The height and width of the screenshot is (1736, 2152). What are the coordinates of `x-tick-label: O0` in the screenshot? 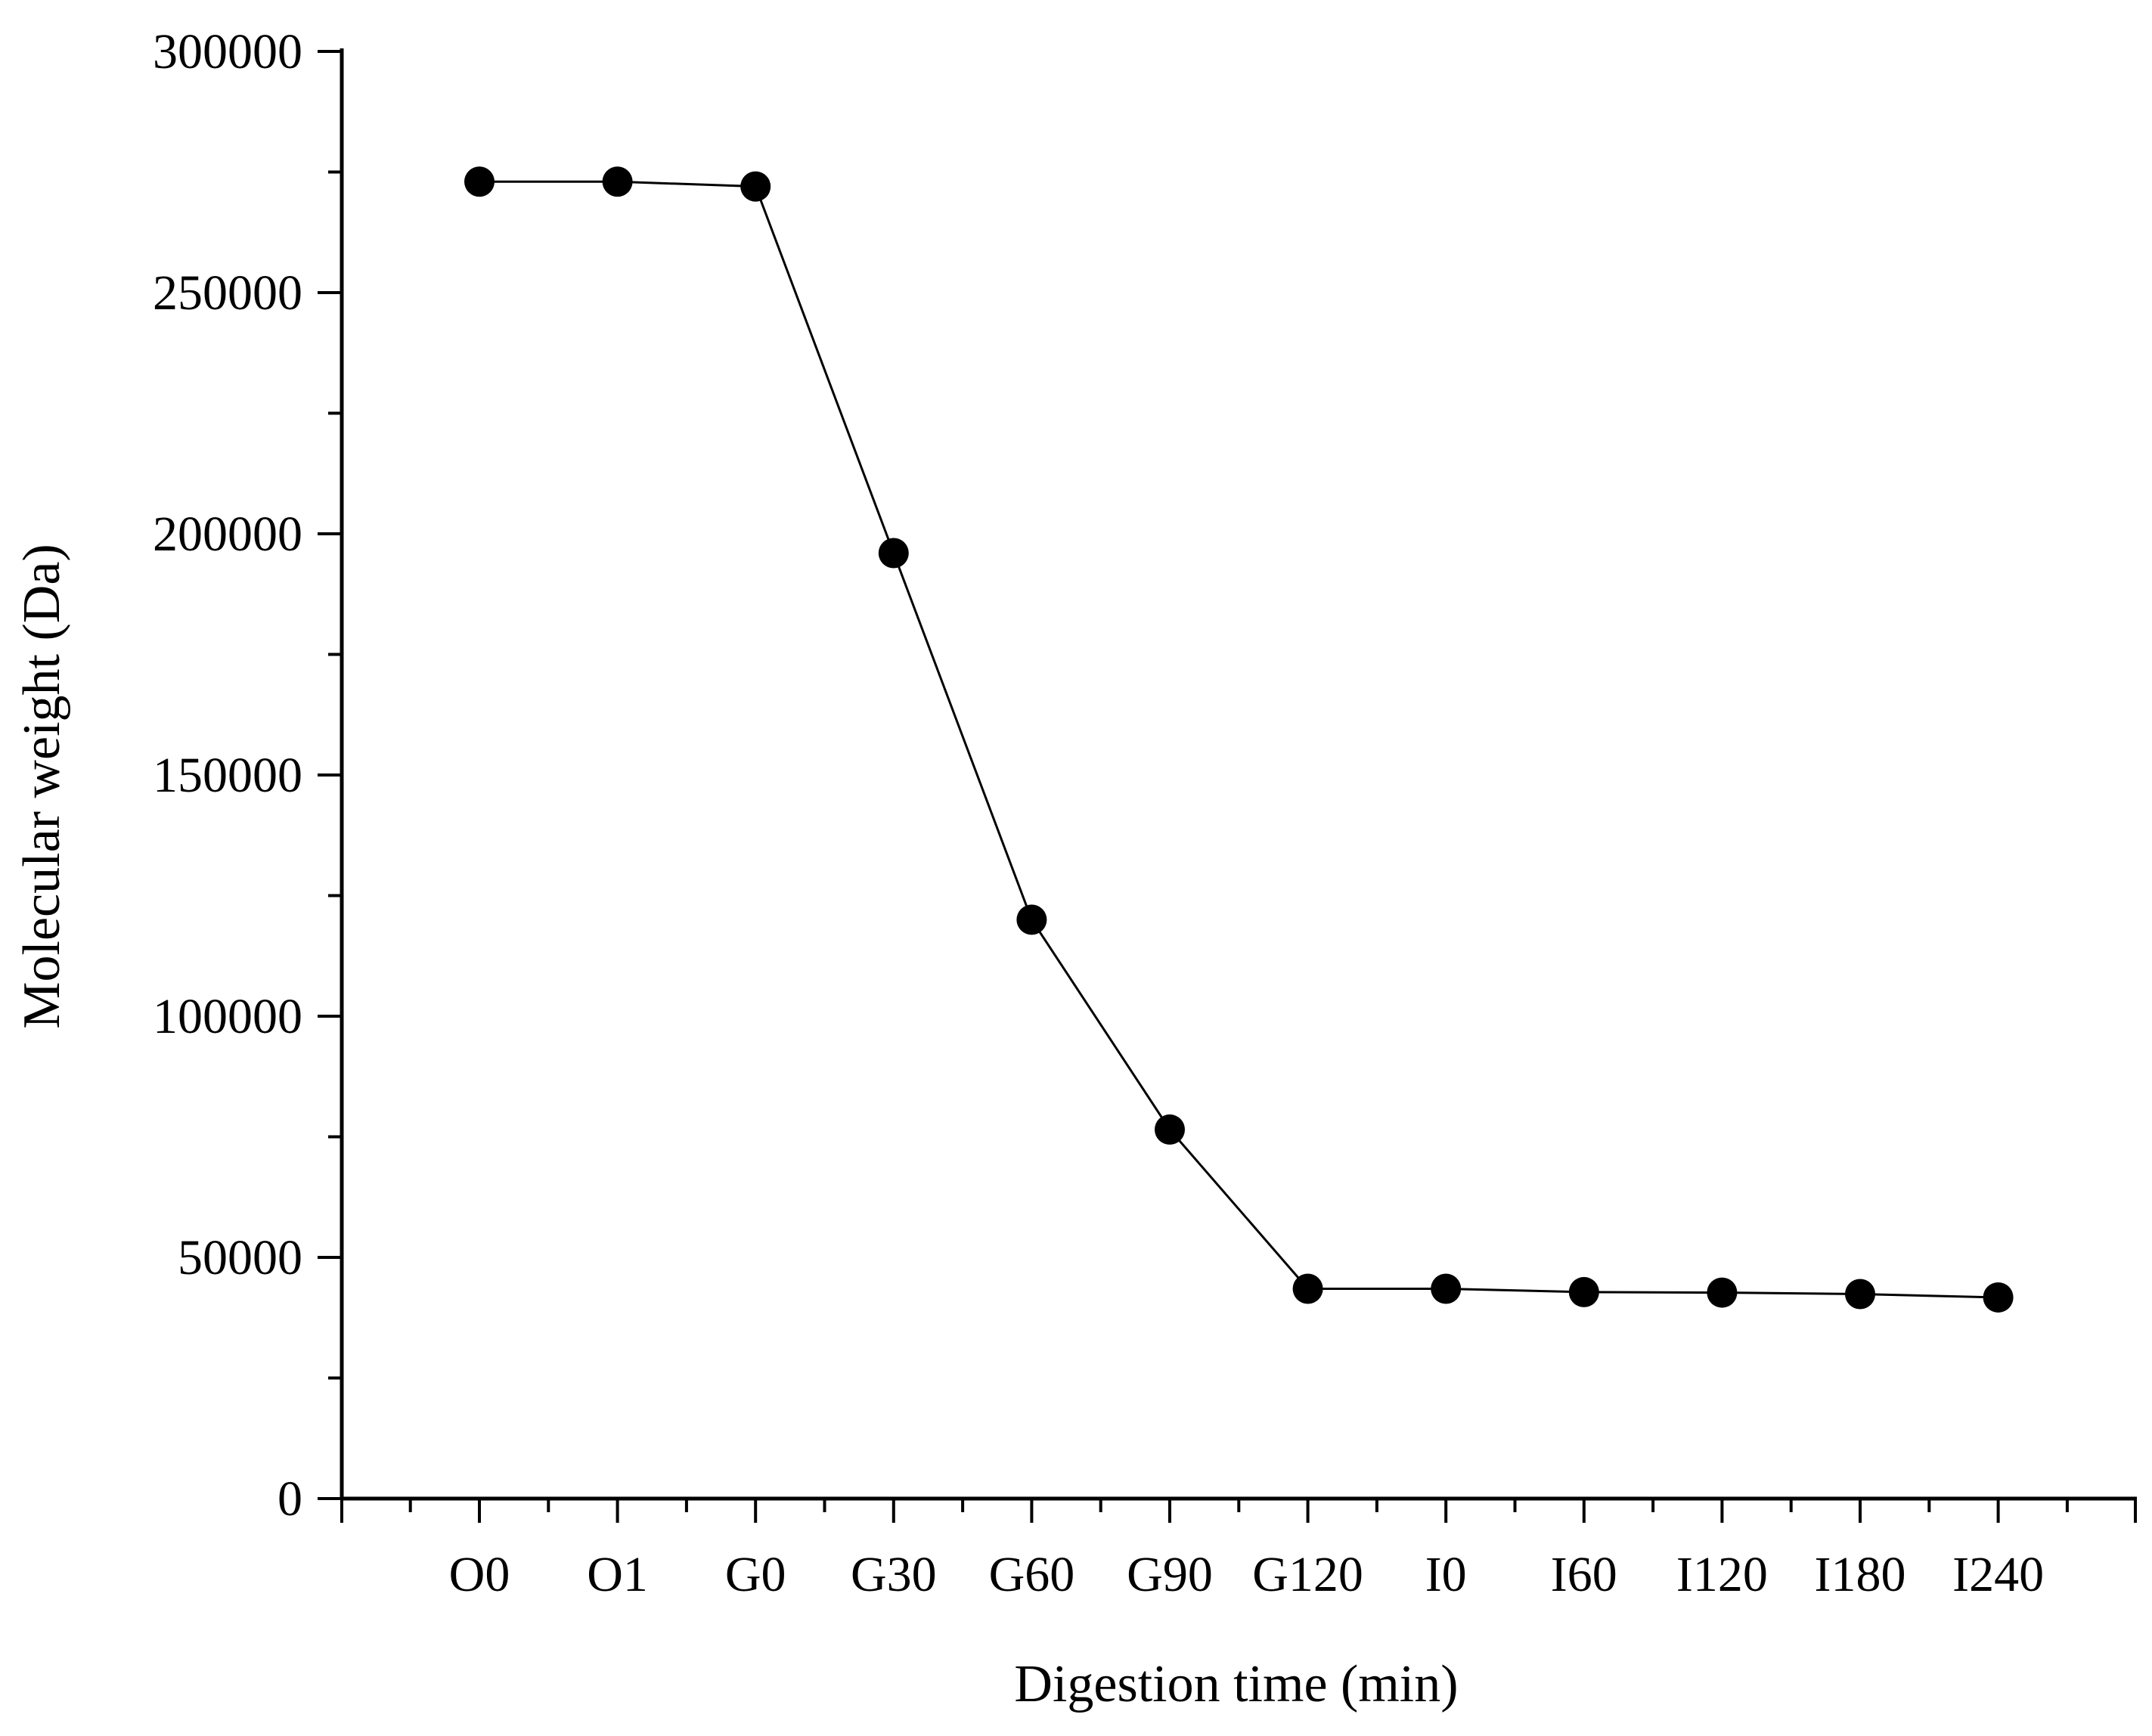 It's located at (479, 1574).